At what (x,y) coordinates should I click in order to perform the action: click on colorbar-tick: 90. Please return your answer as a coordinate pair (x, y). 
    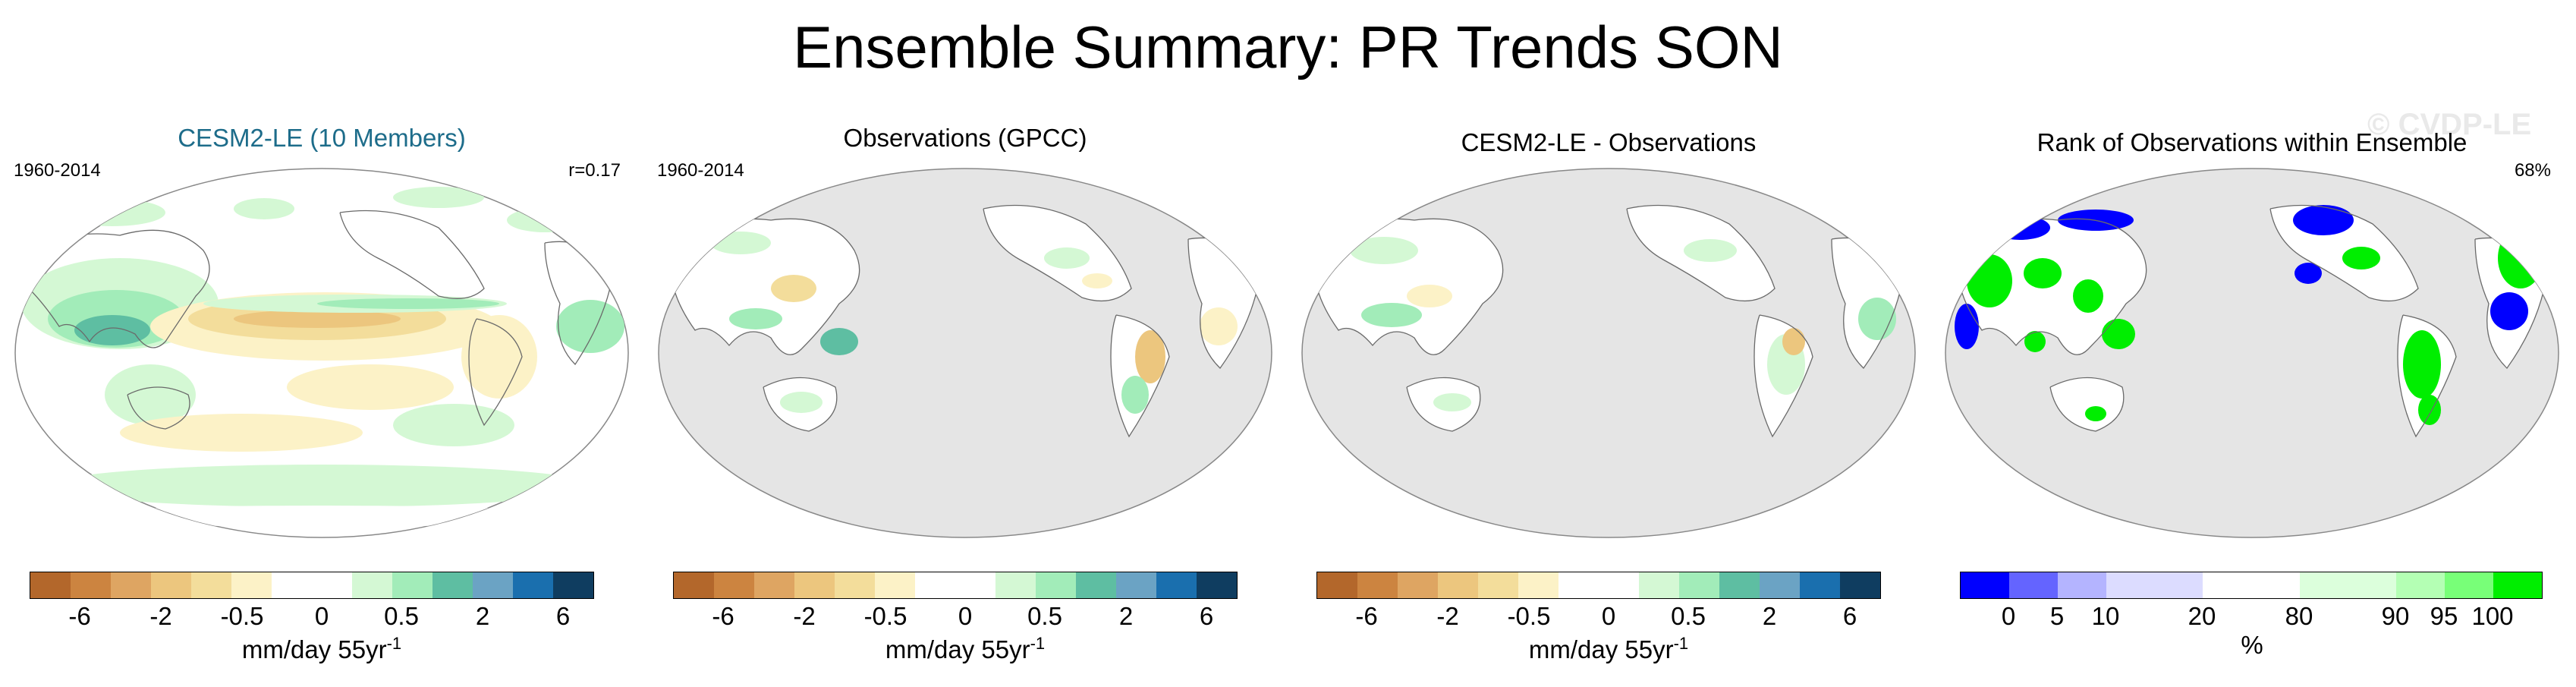
    Looking at the image, I should click on (2395, 616).